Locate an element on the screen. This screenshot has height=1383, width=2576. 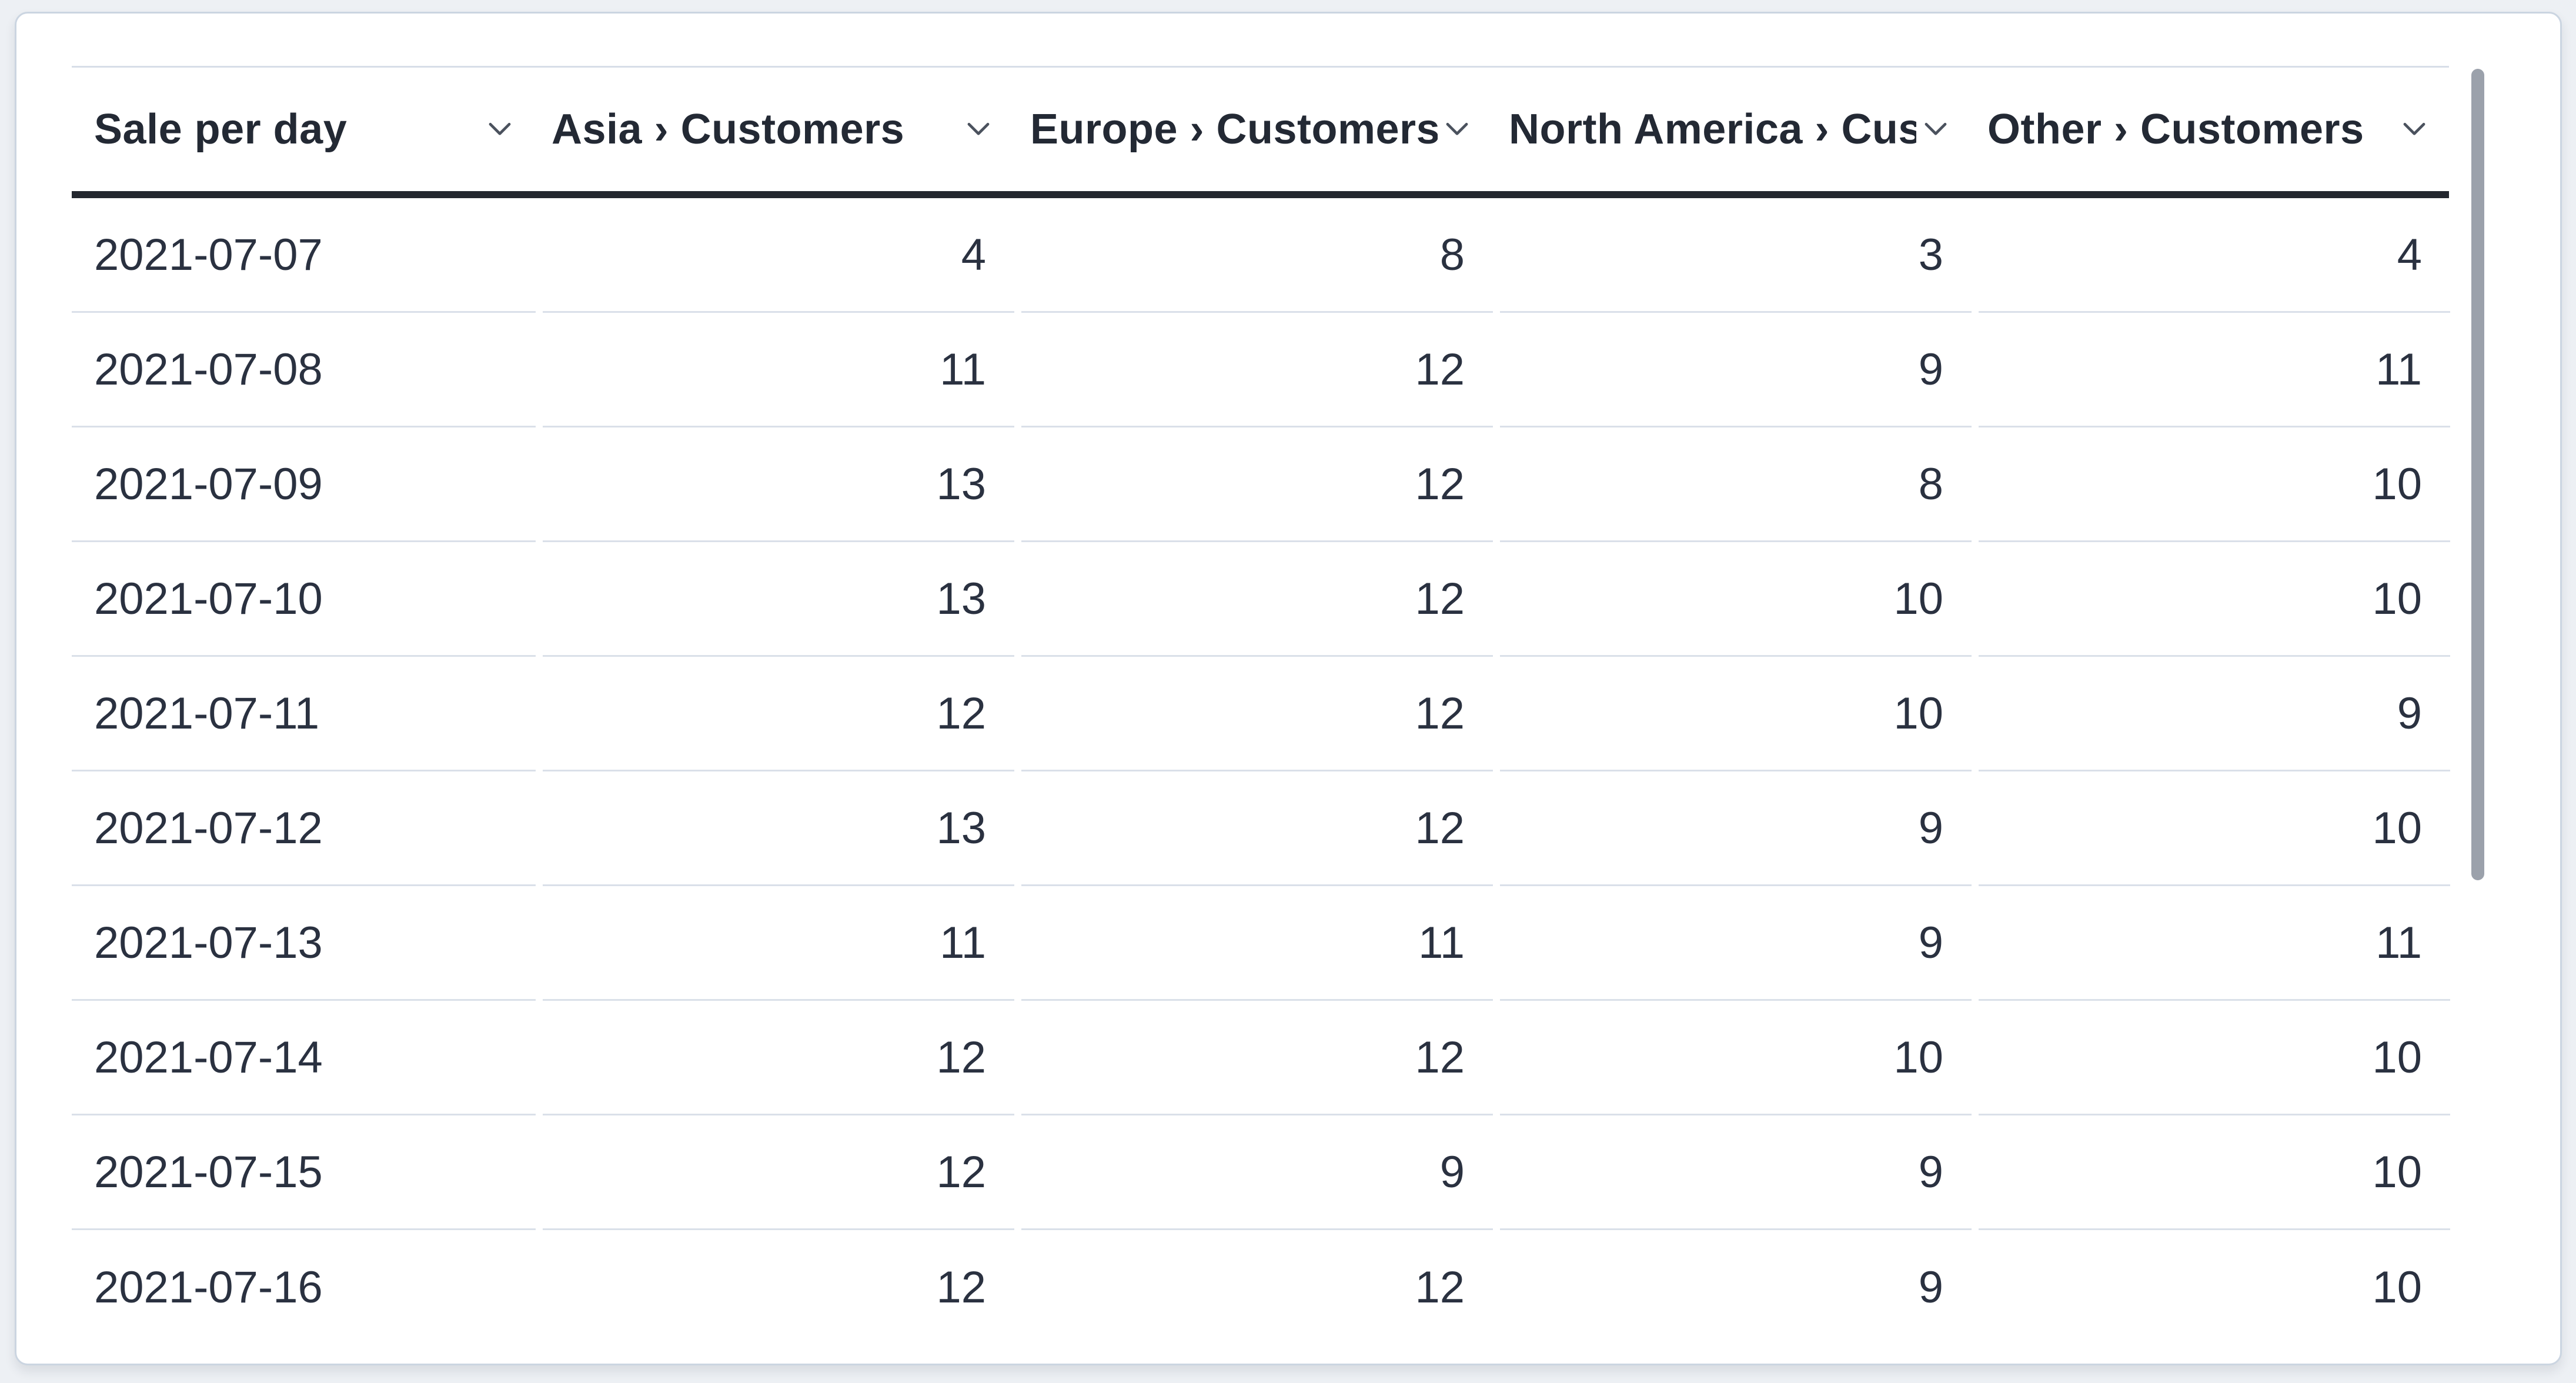
column-header-label: Other › Customers is located at coordinates (2175, 129).